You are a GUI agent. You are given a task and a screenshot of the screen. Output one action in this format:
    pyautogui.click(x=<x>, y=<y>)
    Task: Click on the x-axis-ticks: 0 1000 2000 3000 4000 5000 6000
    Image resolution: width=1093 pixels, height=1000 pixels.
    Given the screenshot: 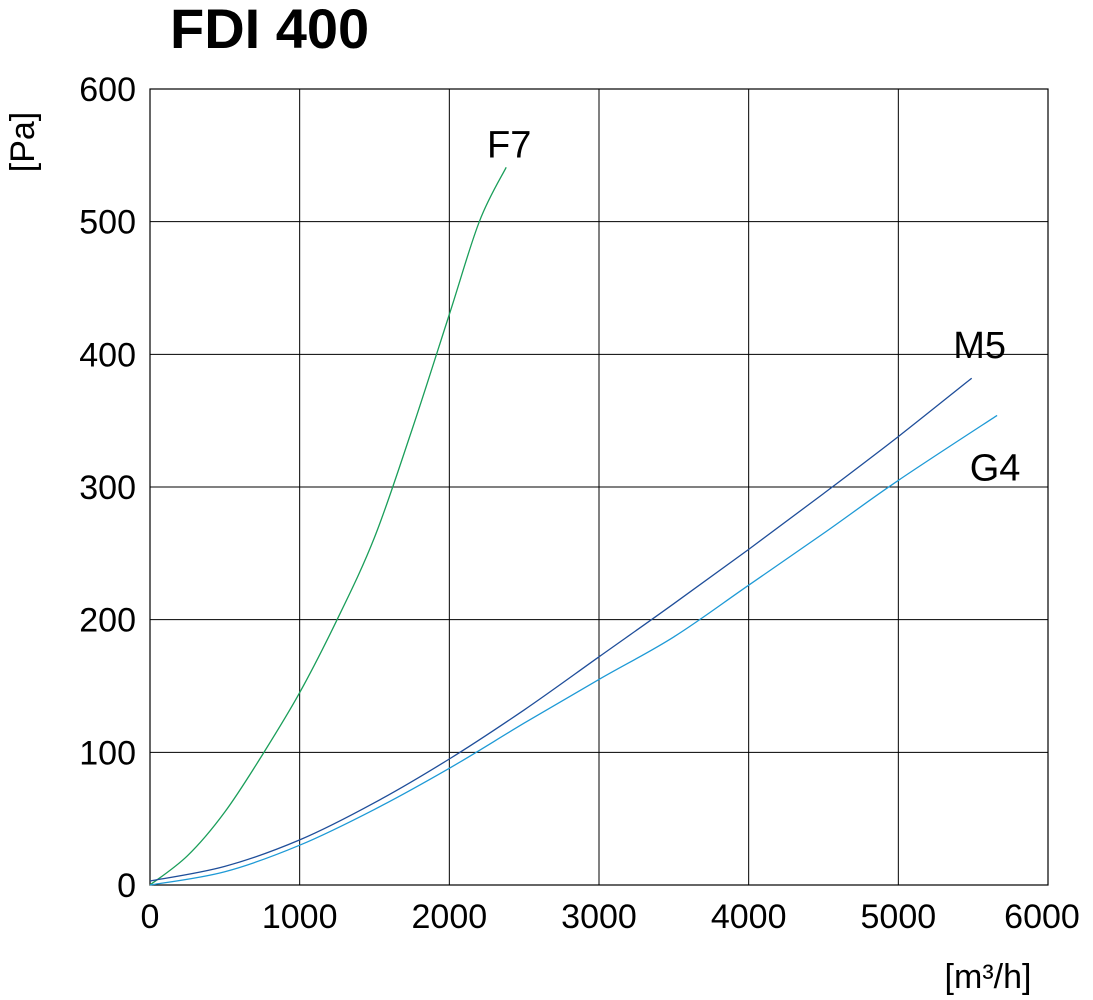 What is the action you would take?
    pyautogui.click(x=610, y=917)
    